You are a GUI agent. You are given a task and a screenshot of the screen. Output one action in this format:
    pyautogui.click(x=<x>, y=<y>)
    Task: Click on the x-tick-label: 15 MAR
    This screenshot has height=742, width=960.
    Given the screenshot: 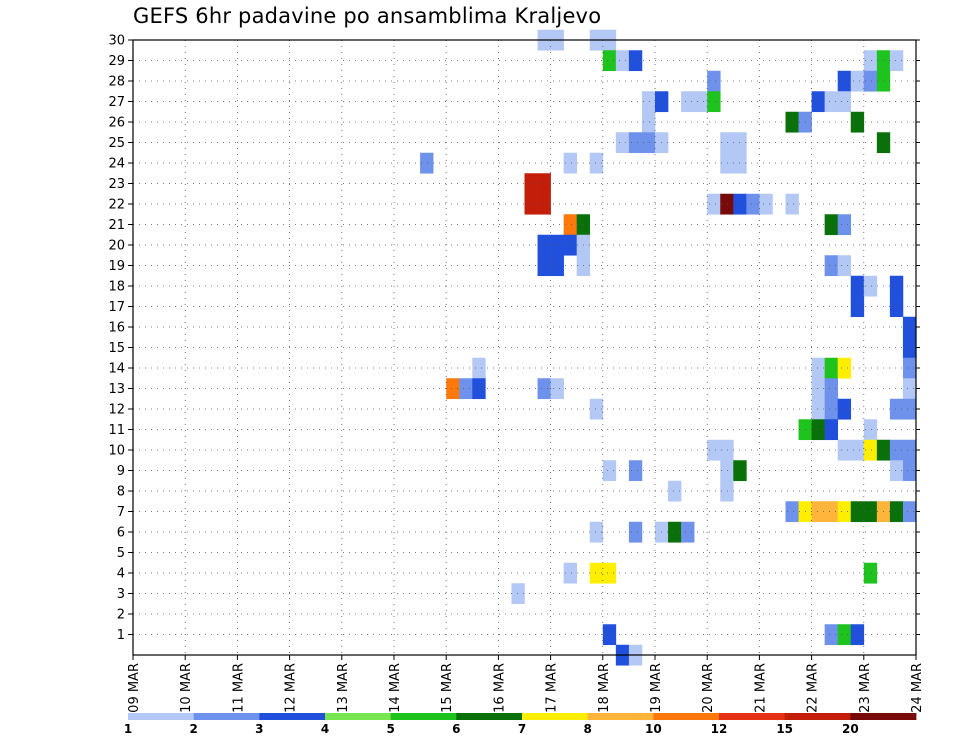 What is the action you would take?
    pyautogui.click(x=447, y=688)
    